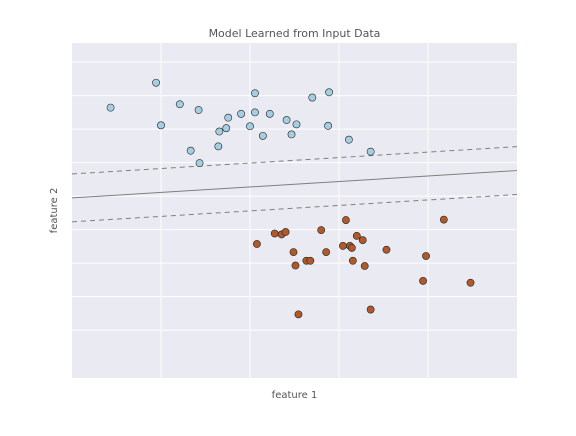 This screenshot has height=436, width=576. Describe the element at coordinates (54, 211) in the screenshot. I see `y-axis-label: feature 2` at that location.